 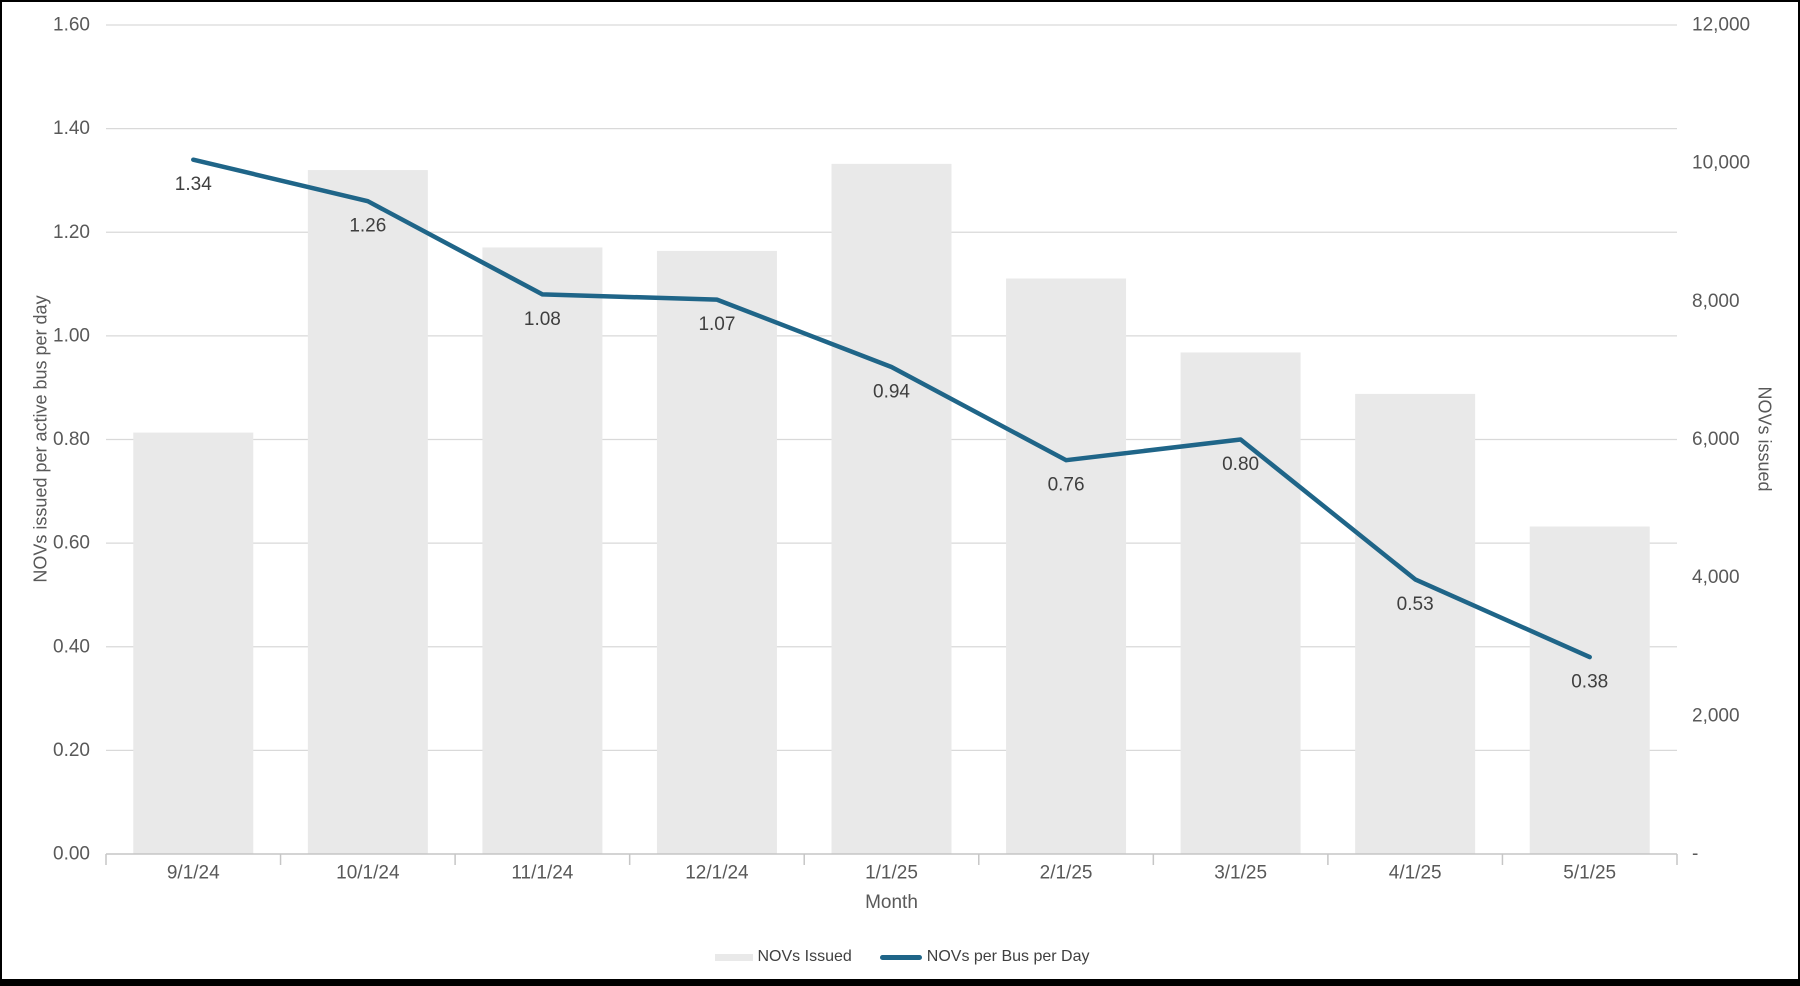 I want to click on x-category-label: 4/1/25, so click(x=1415, y=873).